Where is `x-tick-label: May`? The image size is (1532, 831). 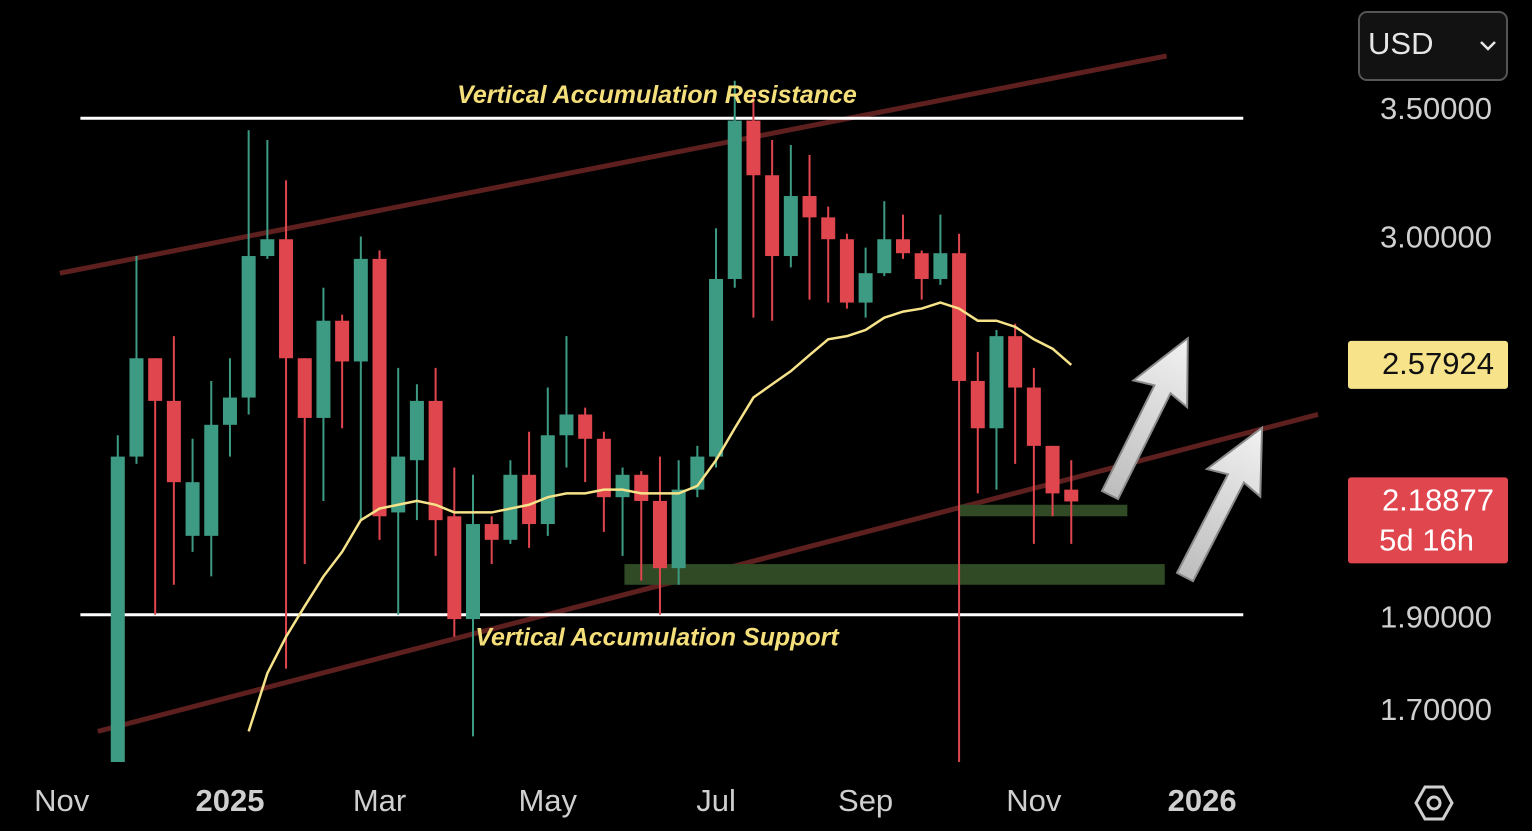 x-tick-label: May is located at coordinates (547, 800).